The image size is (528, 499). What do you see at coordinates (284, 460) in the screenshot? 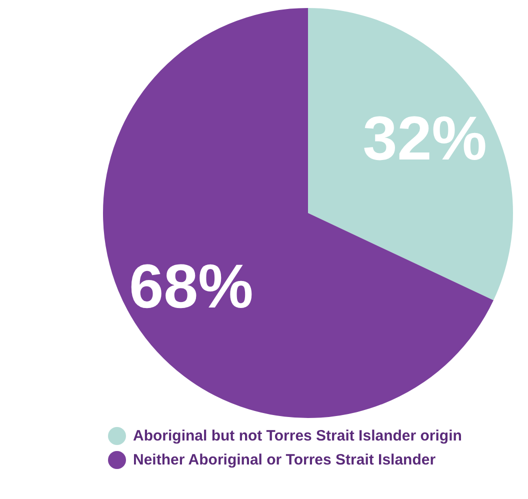
I see `legend-label: Neither Aboriginal or Torres Strait Islander` at bounding box center [284, 460].